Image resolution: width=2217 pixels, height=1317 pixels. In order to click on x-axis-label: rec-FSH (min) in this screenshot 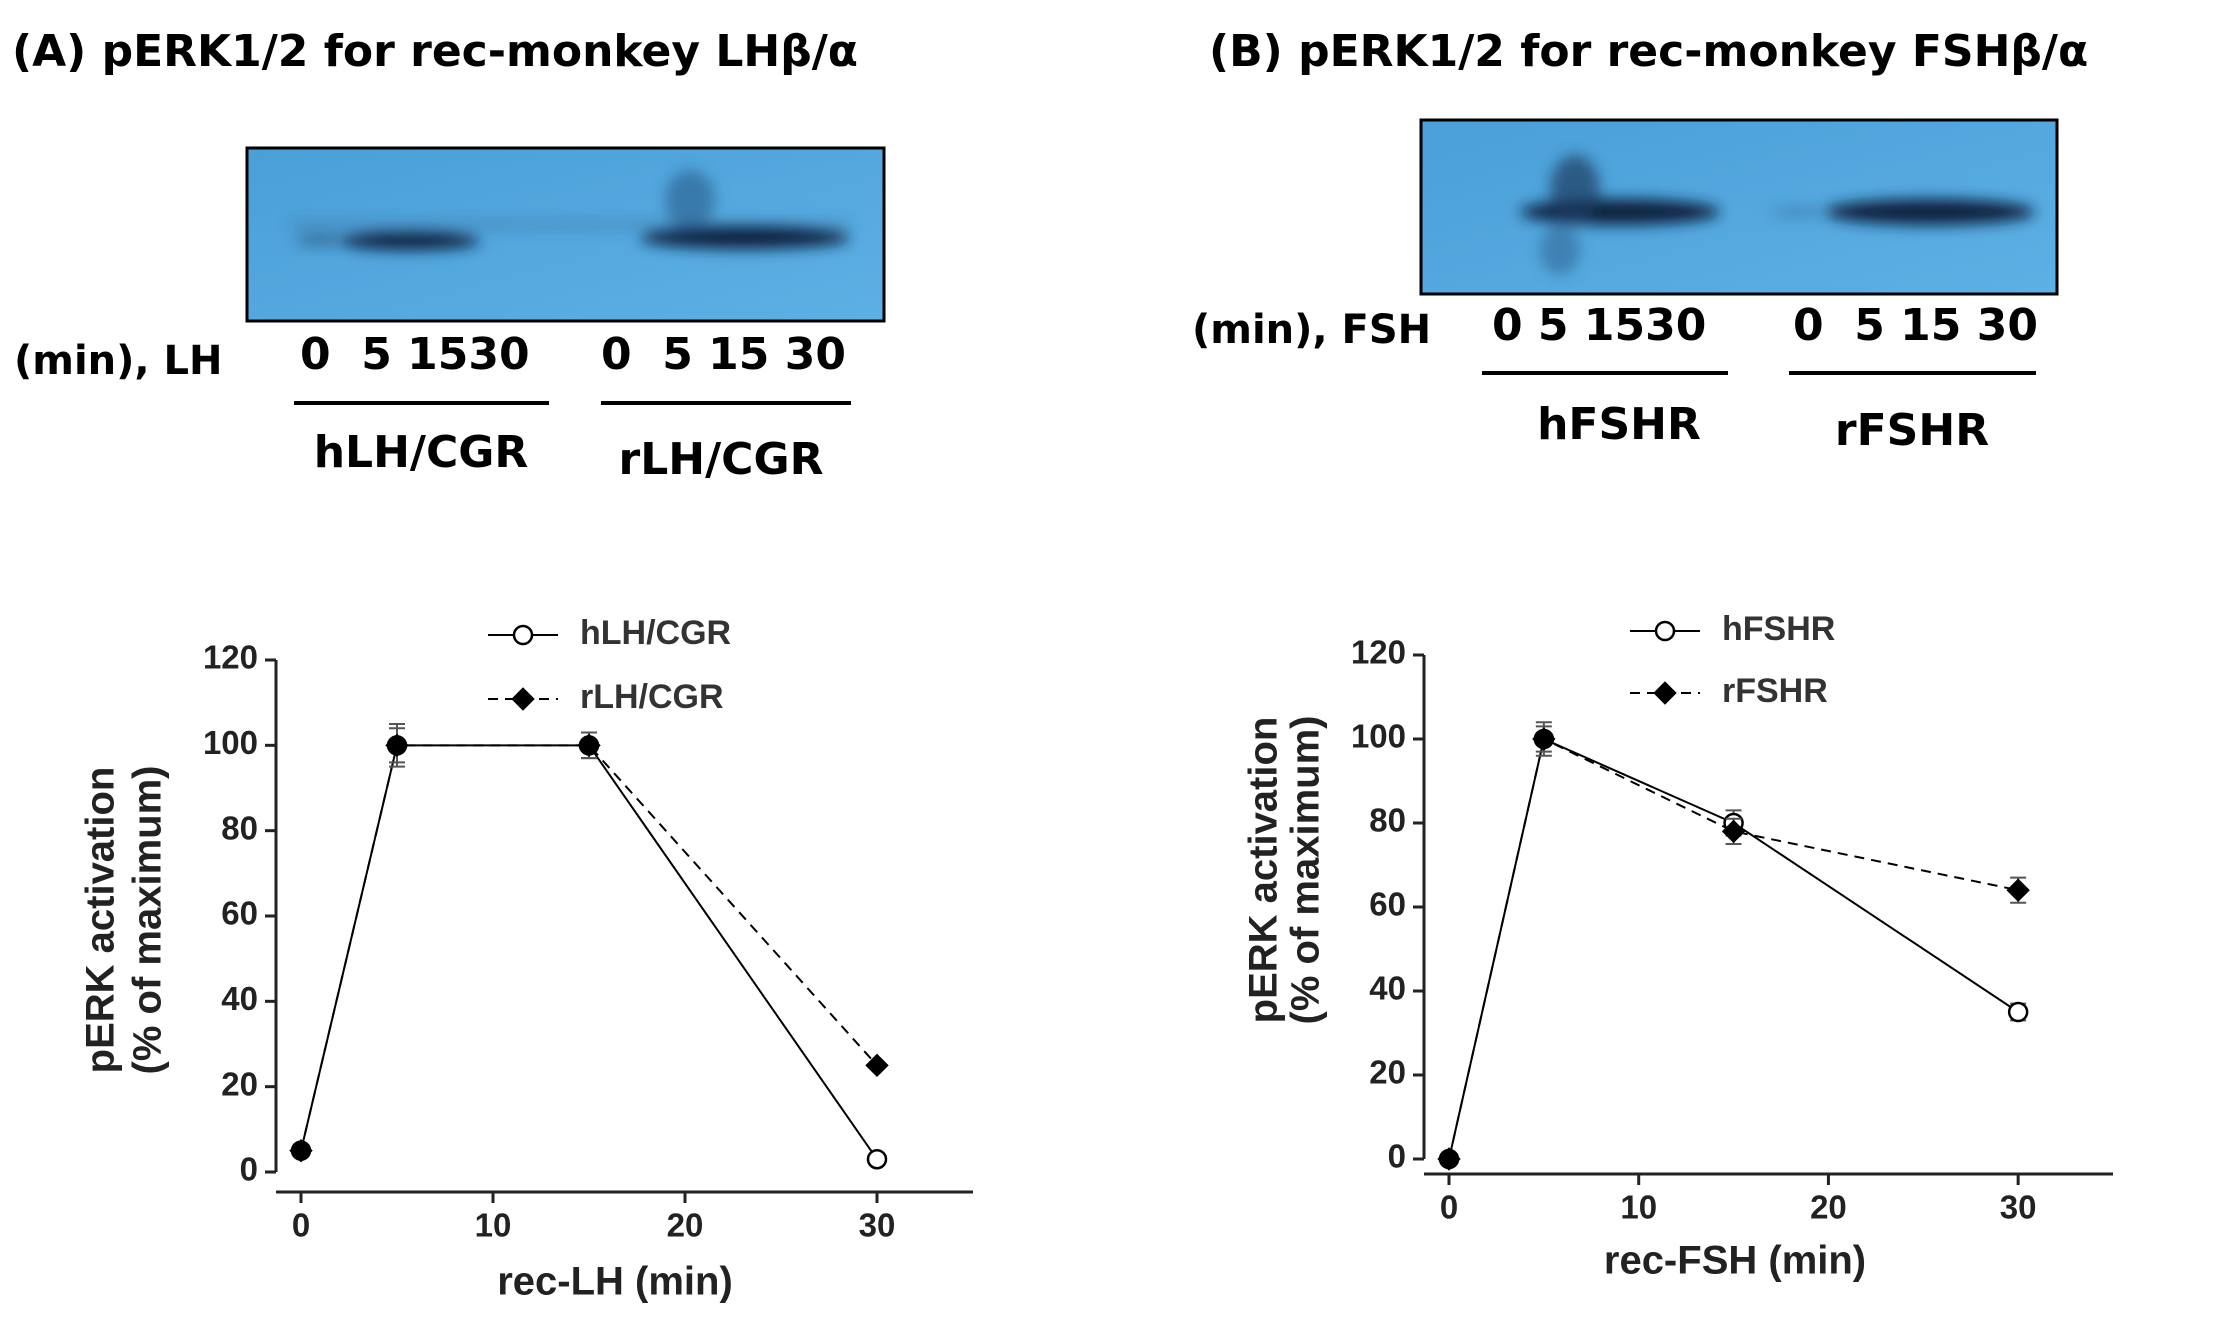, I will do `click(1735, 1261)`.